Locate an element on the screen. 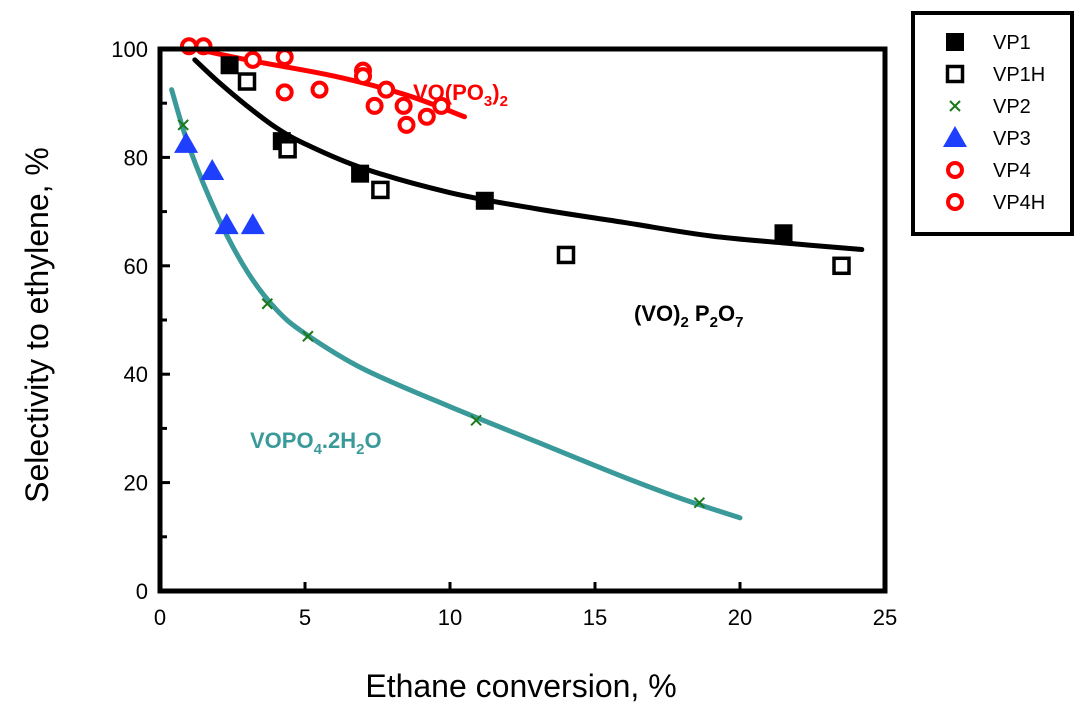 The height and width of the screenshot is (706, 1079). legend-box is located at coordinates (992, 123).